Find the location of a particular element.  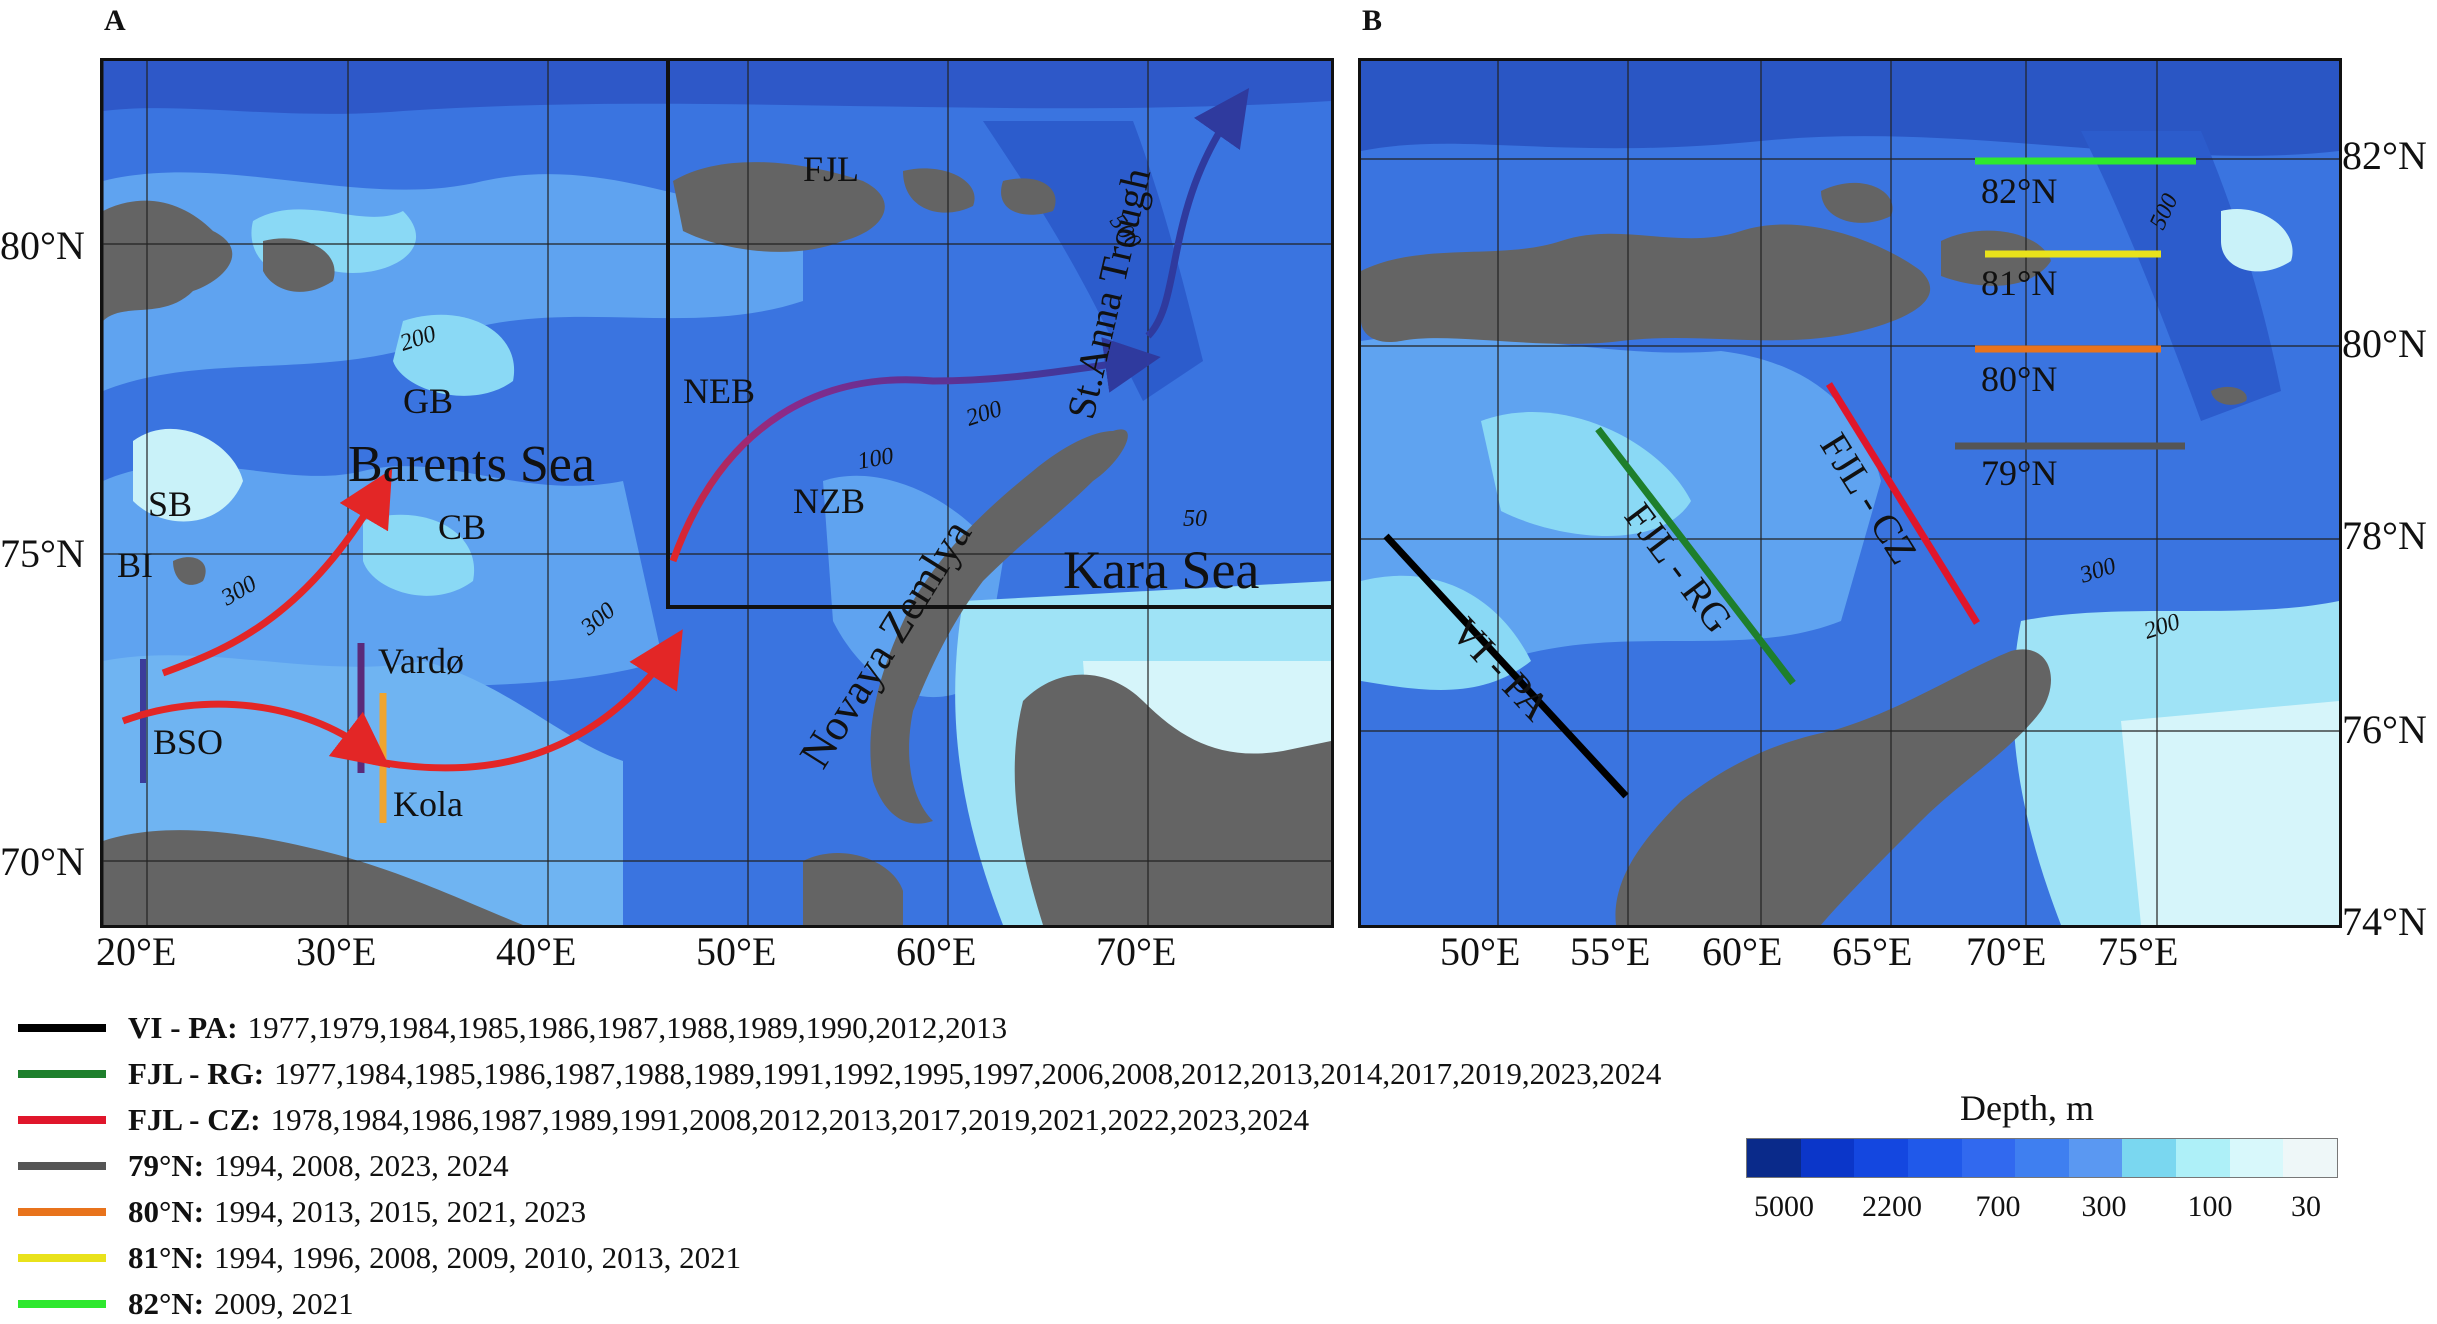

depth-tick-label: 100 is located at coordinates (2210, 1206).